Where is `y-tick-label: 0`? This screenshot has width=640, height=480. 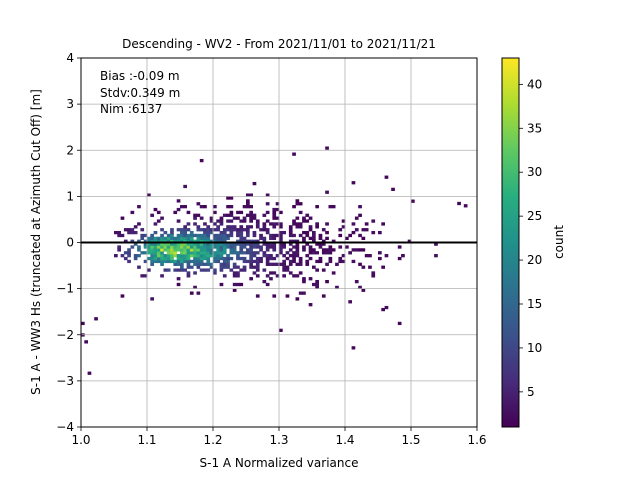 y-tick-label: 0 is located at coordinates (70, 243).